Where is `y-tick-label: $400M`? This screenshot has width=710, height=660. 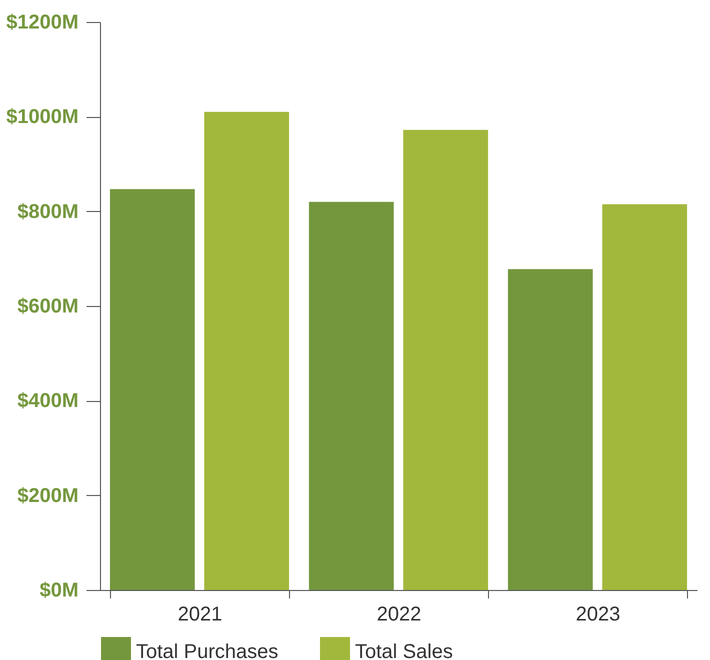 y-tick-label: $400M is located at coordinates (47, 401).